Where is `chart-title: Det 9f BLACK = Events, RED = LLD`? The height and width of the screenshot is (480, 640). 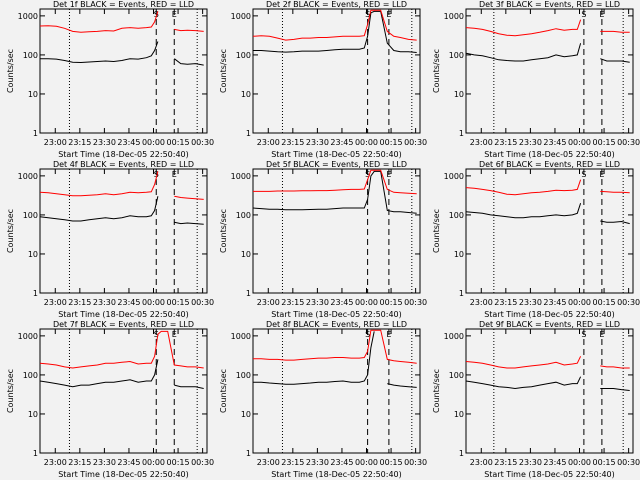
chart-title: Det 9f BLACK = Events, RED = LLD is located at coordinates (549, 324).